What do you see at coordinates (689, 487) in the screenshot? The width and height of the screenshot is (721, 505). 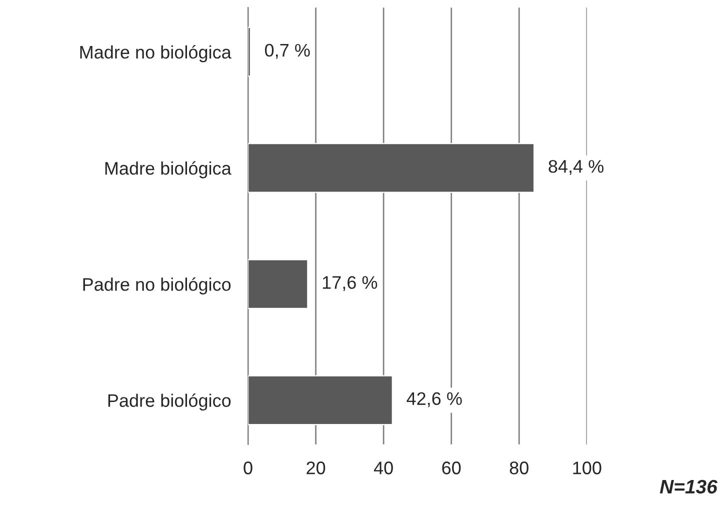 I see `text: N=136` at bounding box center [689, 487].